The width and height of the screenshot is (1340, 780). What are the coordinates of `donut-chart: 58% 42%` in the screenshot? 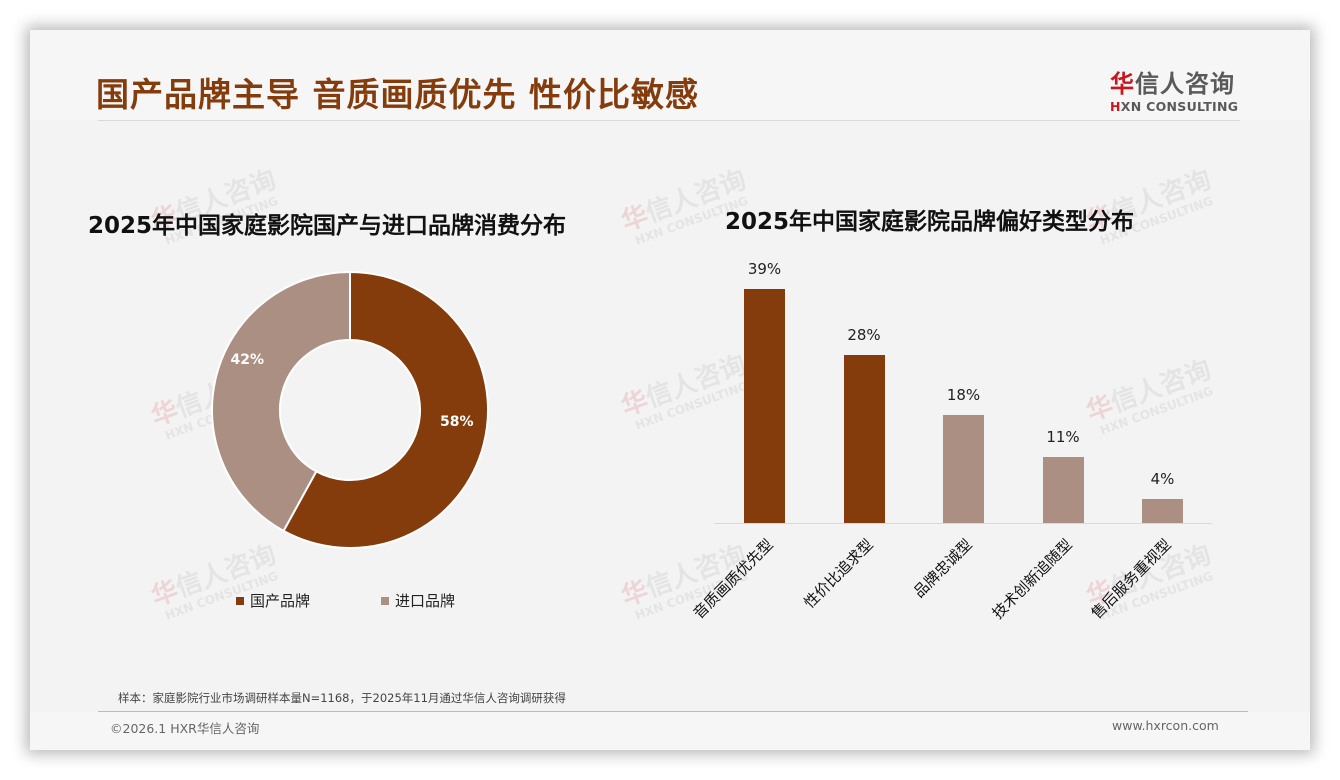 It's located at (350, 409).